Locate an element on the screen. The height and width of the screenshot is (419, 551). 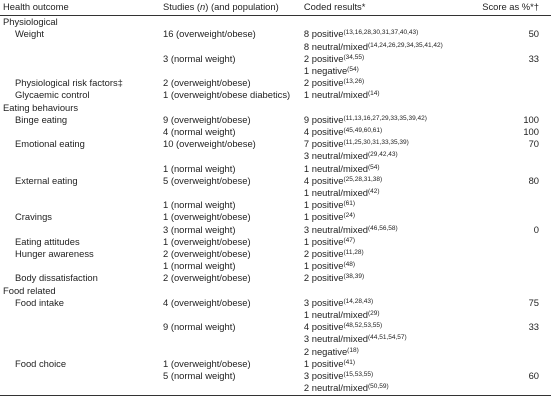
results-cell: 1 positive(47) is located at coordinates (393, 242).